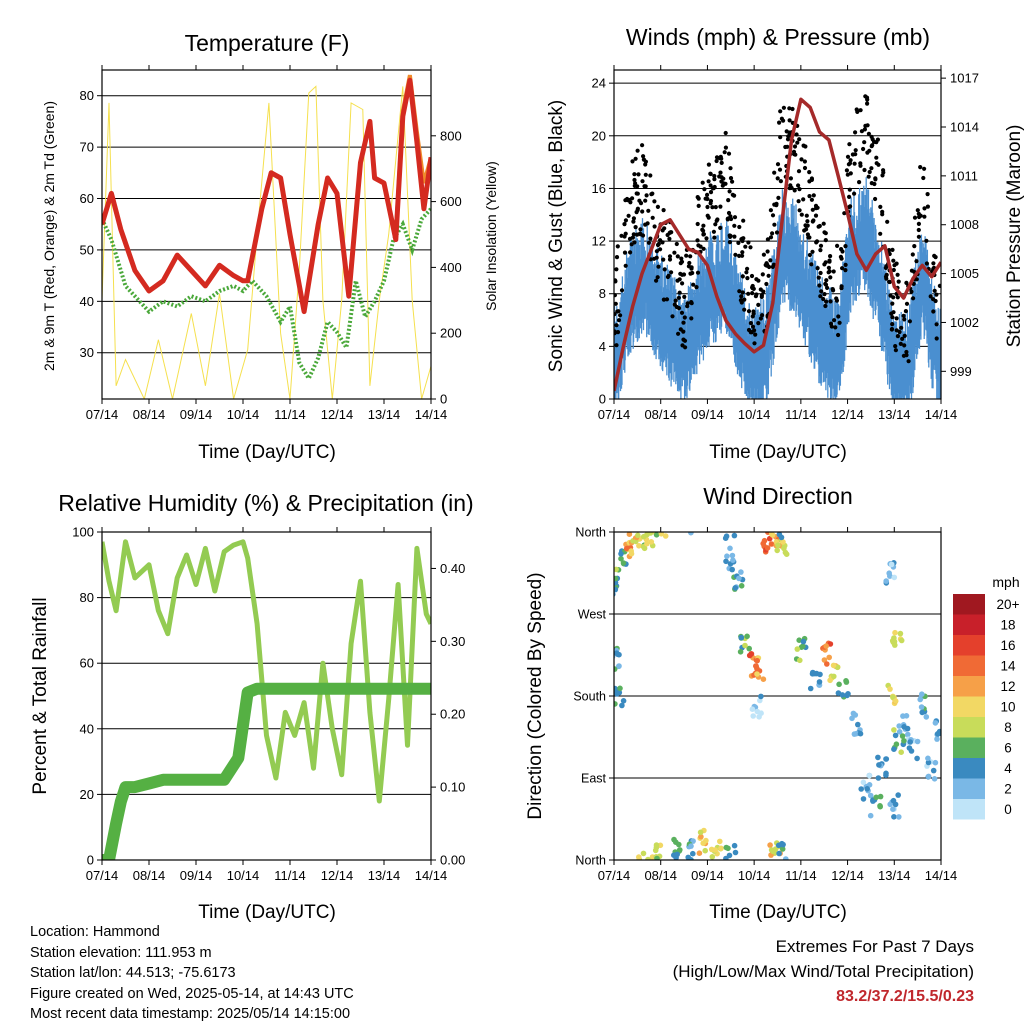 This screenshot has height=1025, width=1024. I want to click on colorbar-label: 8, so click(1008, 727).